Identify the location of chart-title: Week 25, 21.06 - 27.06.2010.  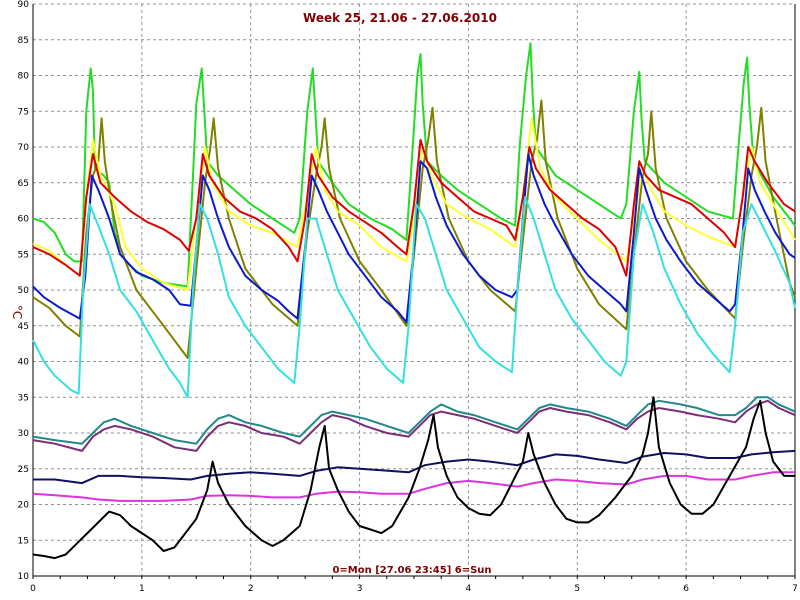
(400, 18).